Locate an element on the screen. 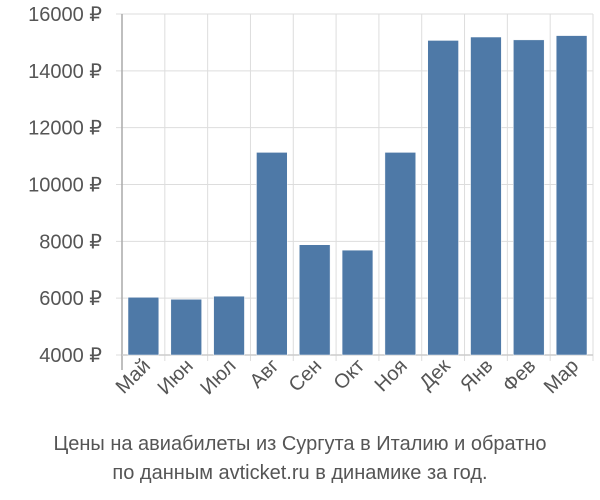  bar-Фев is located at coordinates (529, 197).